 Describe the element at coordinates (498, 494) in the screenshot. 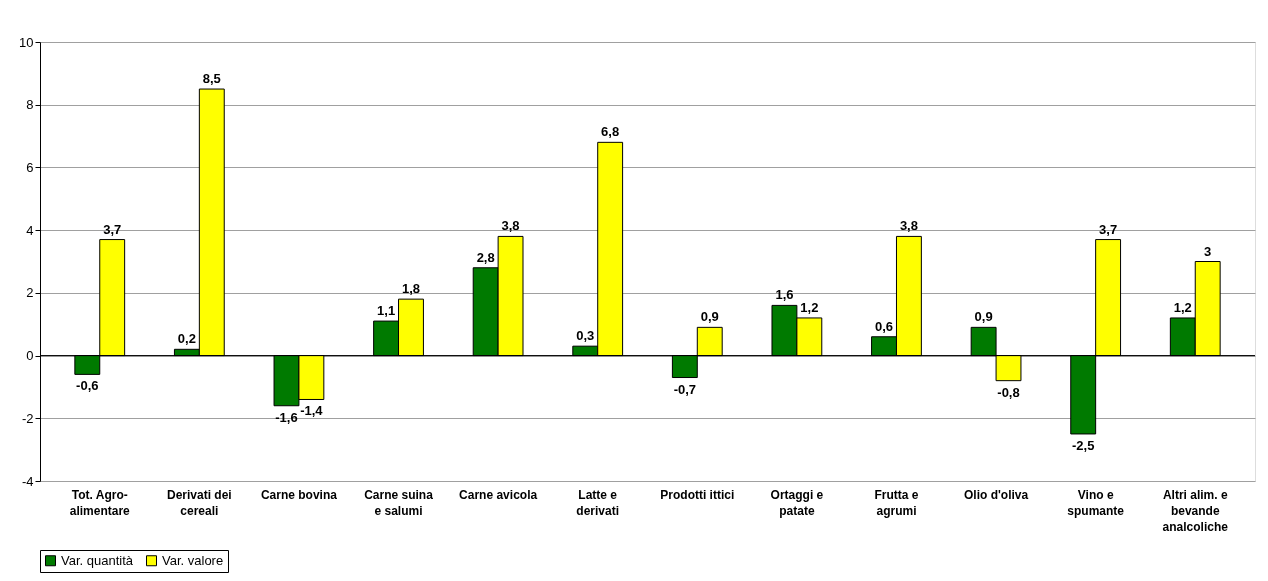

I see `x-tick-label: Carne avicola` at that location.